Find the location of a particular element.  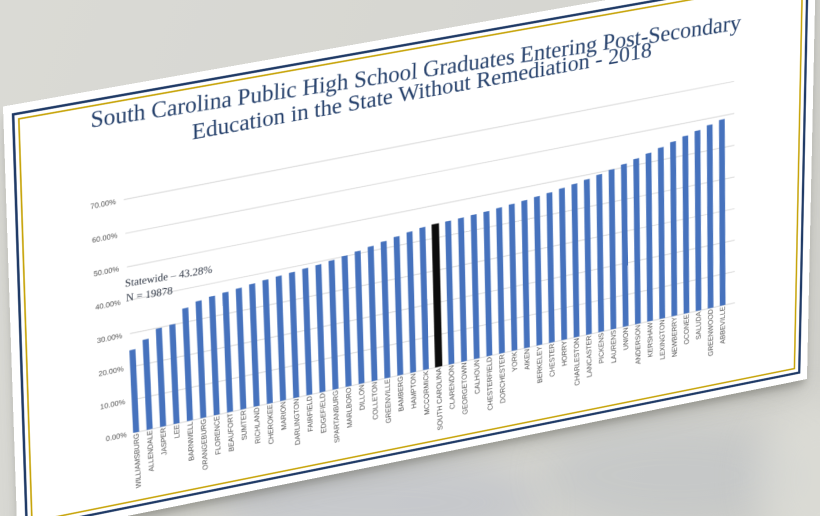

svg-text: BAMBERG is located at coordinates (400, 393).